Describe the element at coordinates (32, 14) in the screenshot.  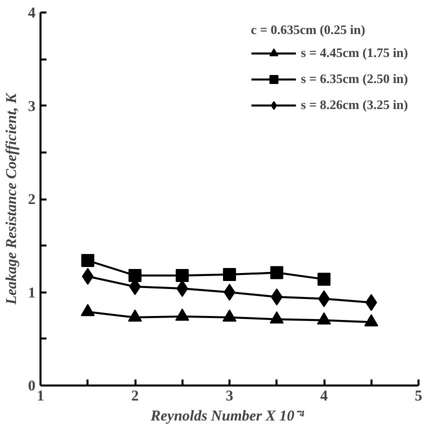
I see `y-tick-label: 4` at that location.